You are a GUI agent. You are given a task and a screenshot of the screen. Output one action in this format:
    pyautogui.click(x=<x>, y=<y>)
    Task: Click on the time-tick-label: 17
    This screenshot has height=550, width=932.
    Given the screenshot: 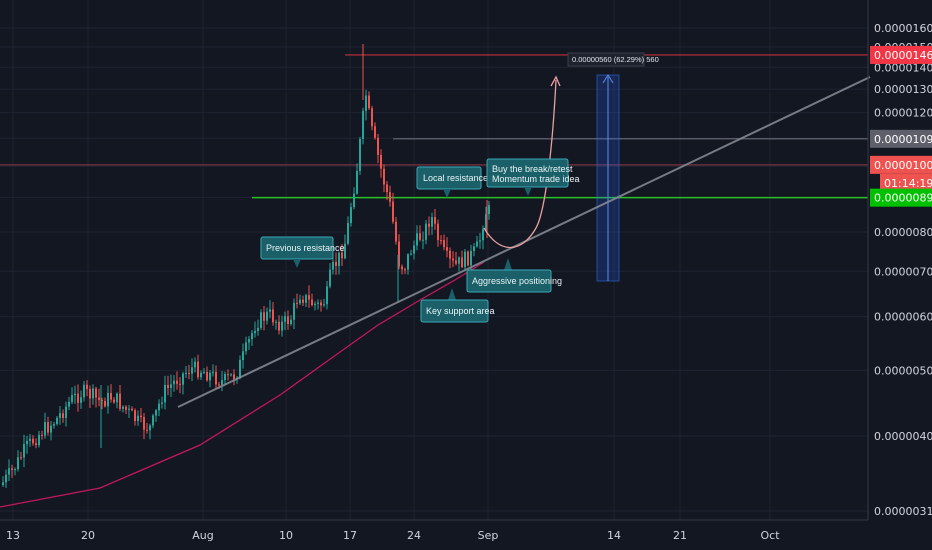 What is the action you would take?
    pyautogui.click(x=350, y=535)
    